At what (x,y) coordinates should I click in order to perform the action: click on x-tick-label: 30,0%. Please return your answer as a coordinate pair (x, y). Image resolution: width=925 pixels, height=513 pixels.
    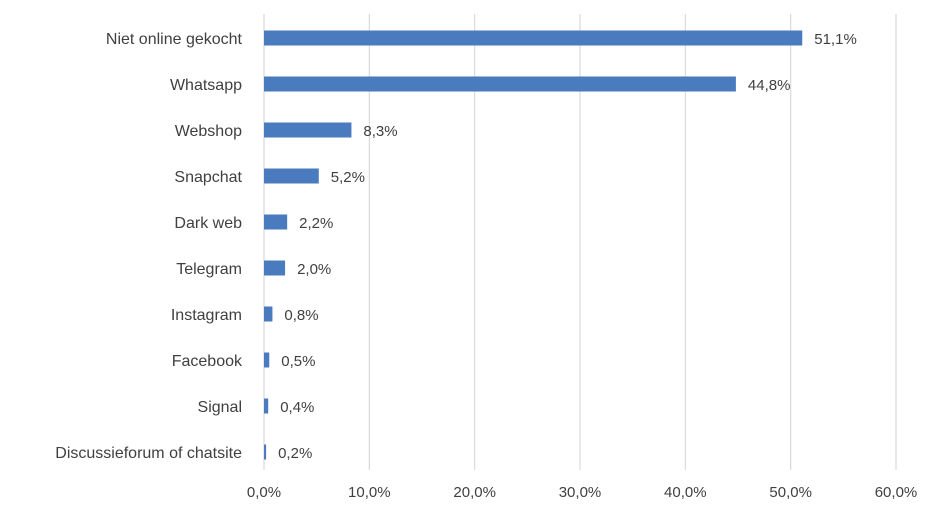
    Looking at the image, I should click on (580, 492).